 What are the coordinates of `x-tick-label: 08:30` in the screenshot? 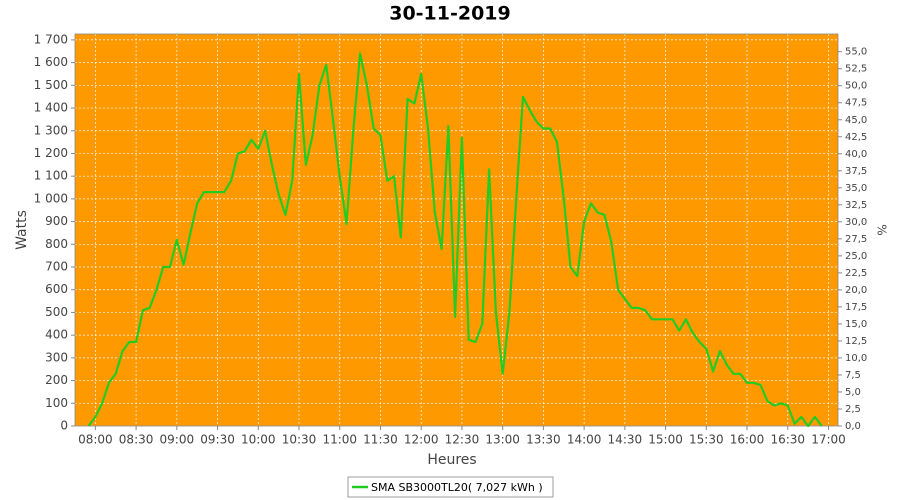 It's located at (136, 440).